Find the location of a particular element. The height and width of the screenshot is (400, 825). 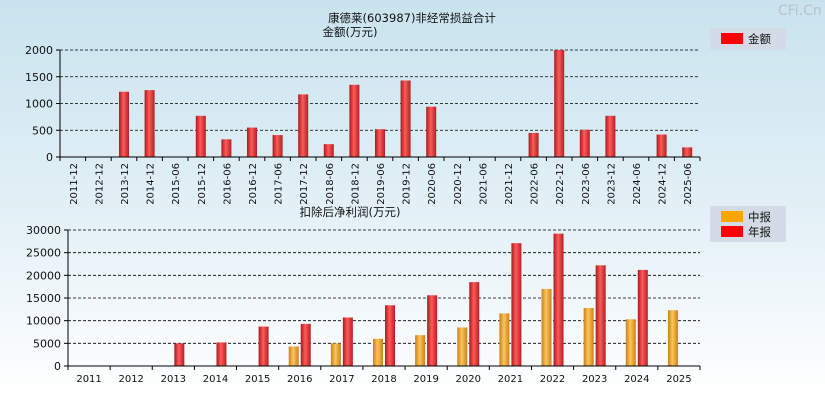

bar-interim-2019 is located at coordinates (420, 350).